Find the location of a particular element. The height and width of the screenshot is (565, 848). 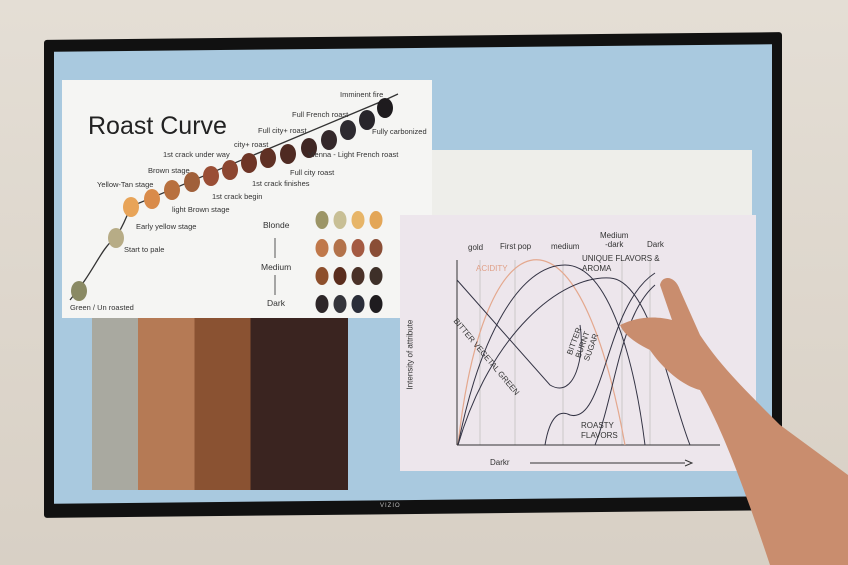

label-acidity: ACIDITY is located at coordinates (492, 268).